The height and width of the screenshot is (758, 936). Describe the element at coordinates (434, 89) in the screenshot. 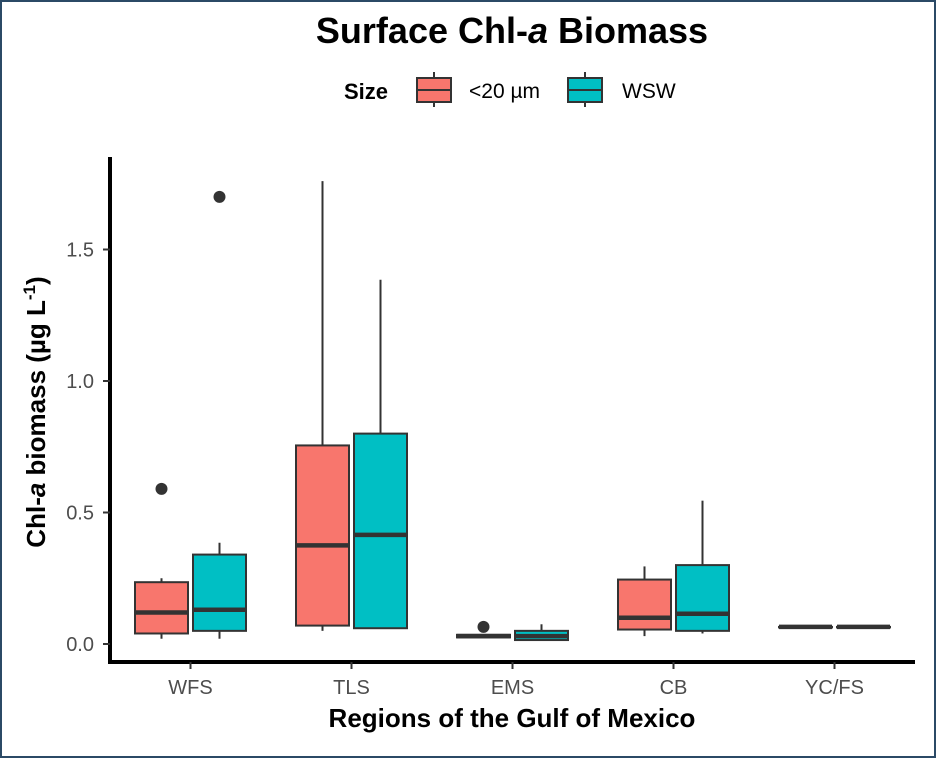

I see `legend-key-small-size` at that location.